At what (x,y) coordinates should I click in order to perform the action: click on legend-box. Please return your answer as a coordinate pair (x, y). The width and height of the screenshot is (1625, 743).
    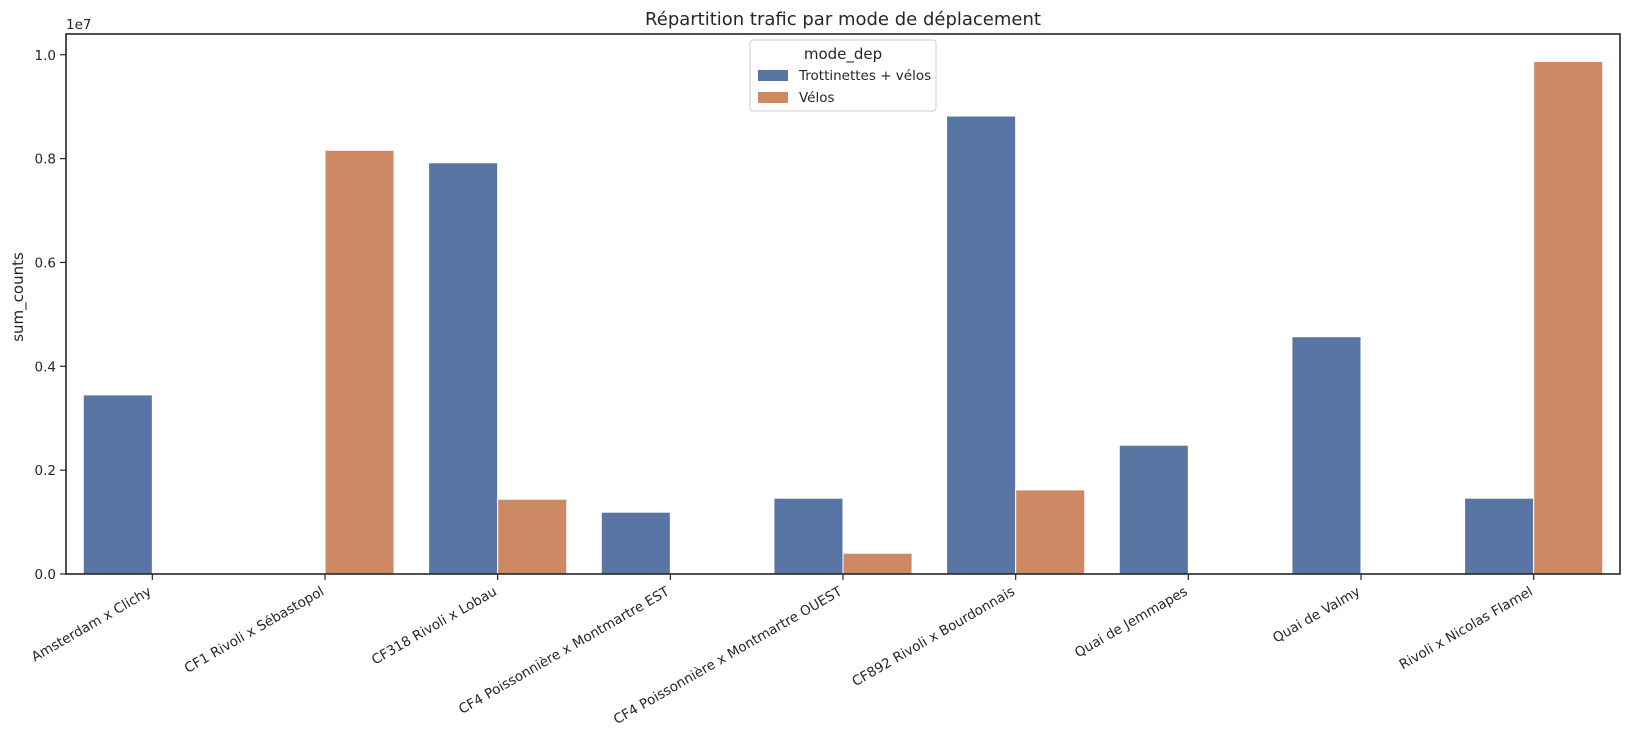
    Looking at the image, I should click on (843, 75).